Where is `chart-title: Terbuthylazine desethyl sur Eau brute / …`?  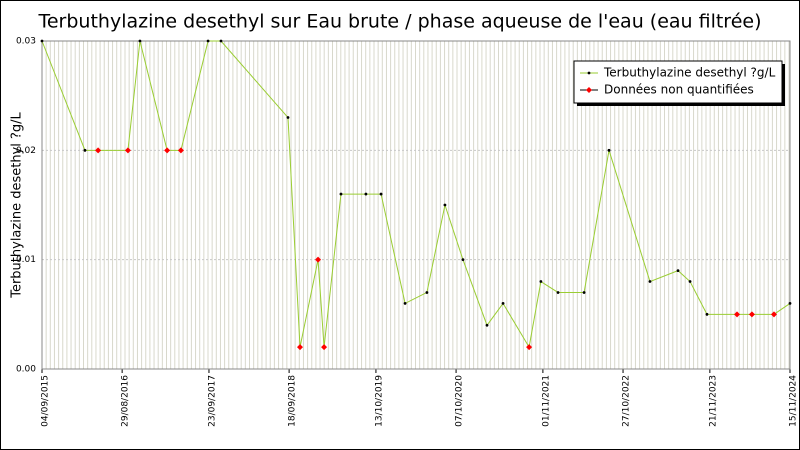
chart-title: Terbuthylazine desethyl sur Eau brute / … is located at coordinates (399, 22).